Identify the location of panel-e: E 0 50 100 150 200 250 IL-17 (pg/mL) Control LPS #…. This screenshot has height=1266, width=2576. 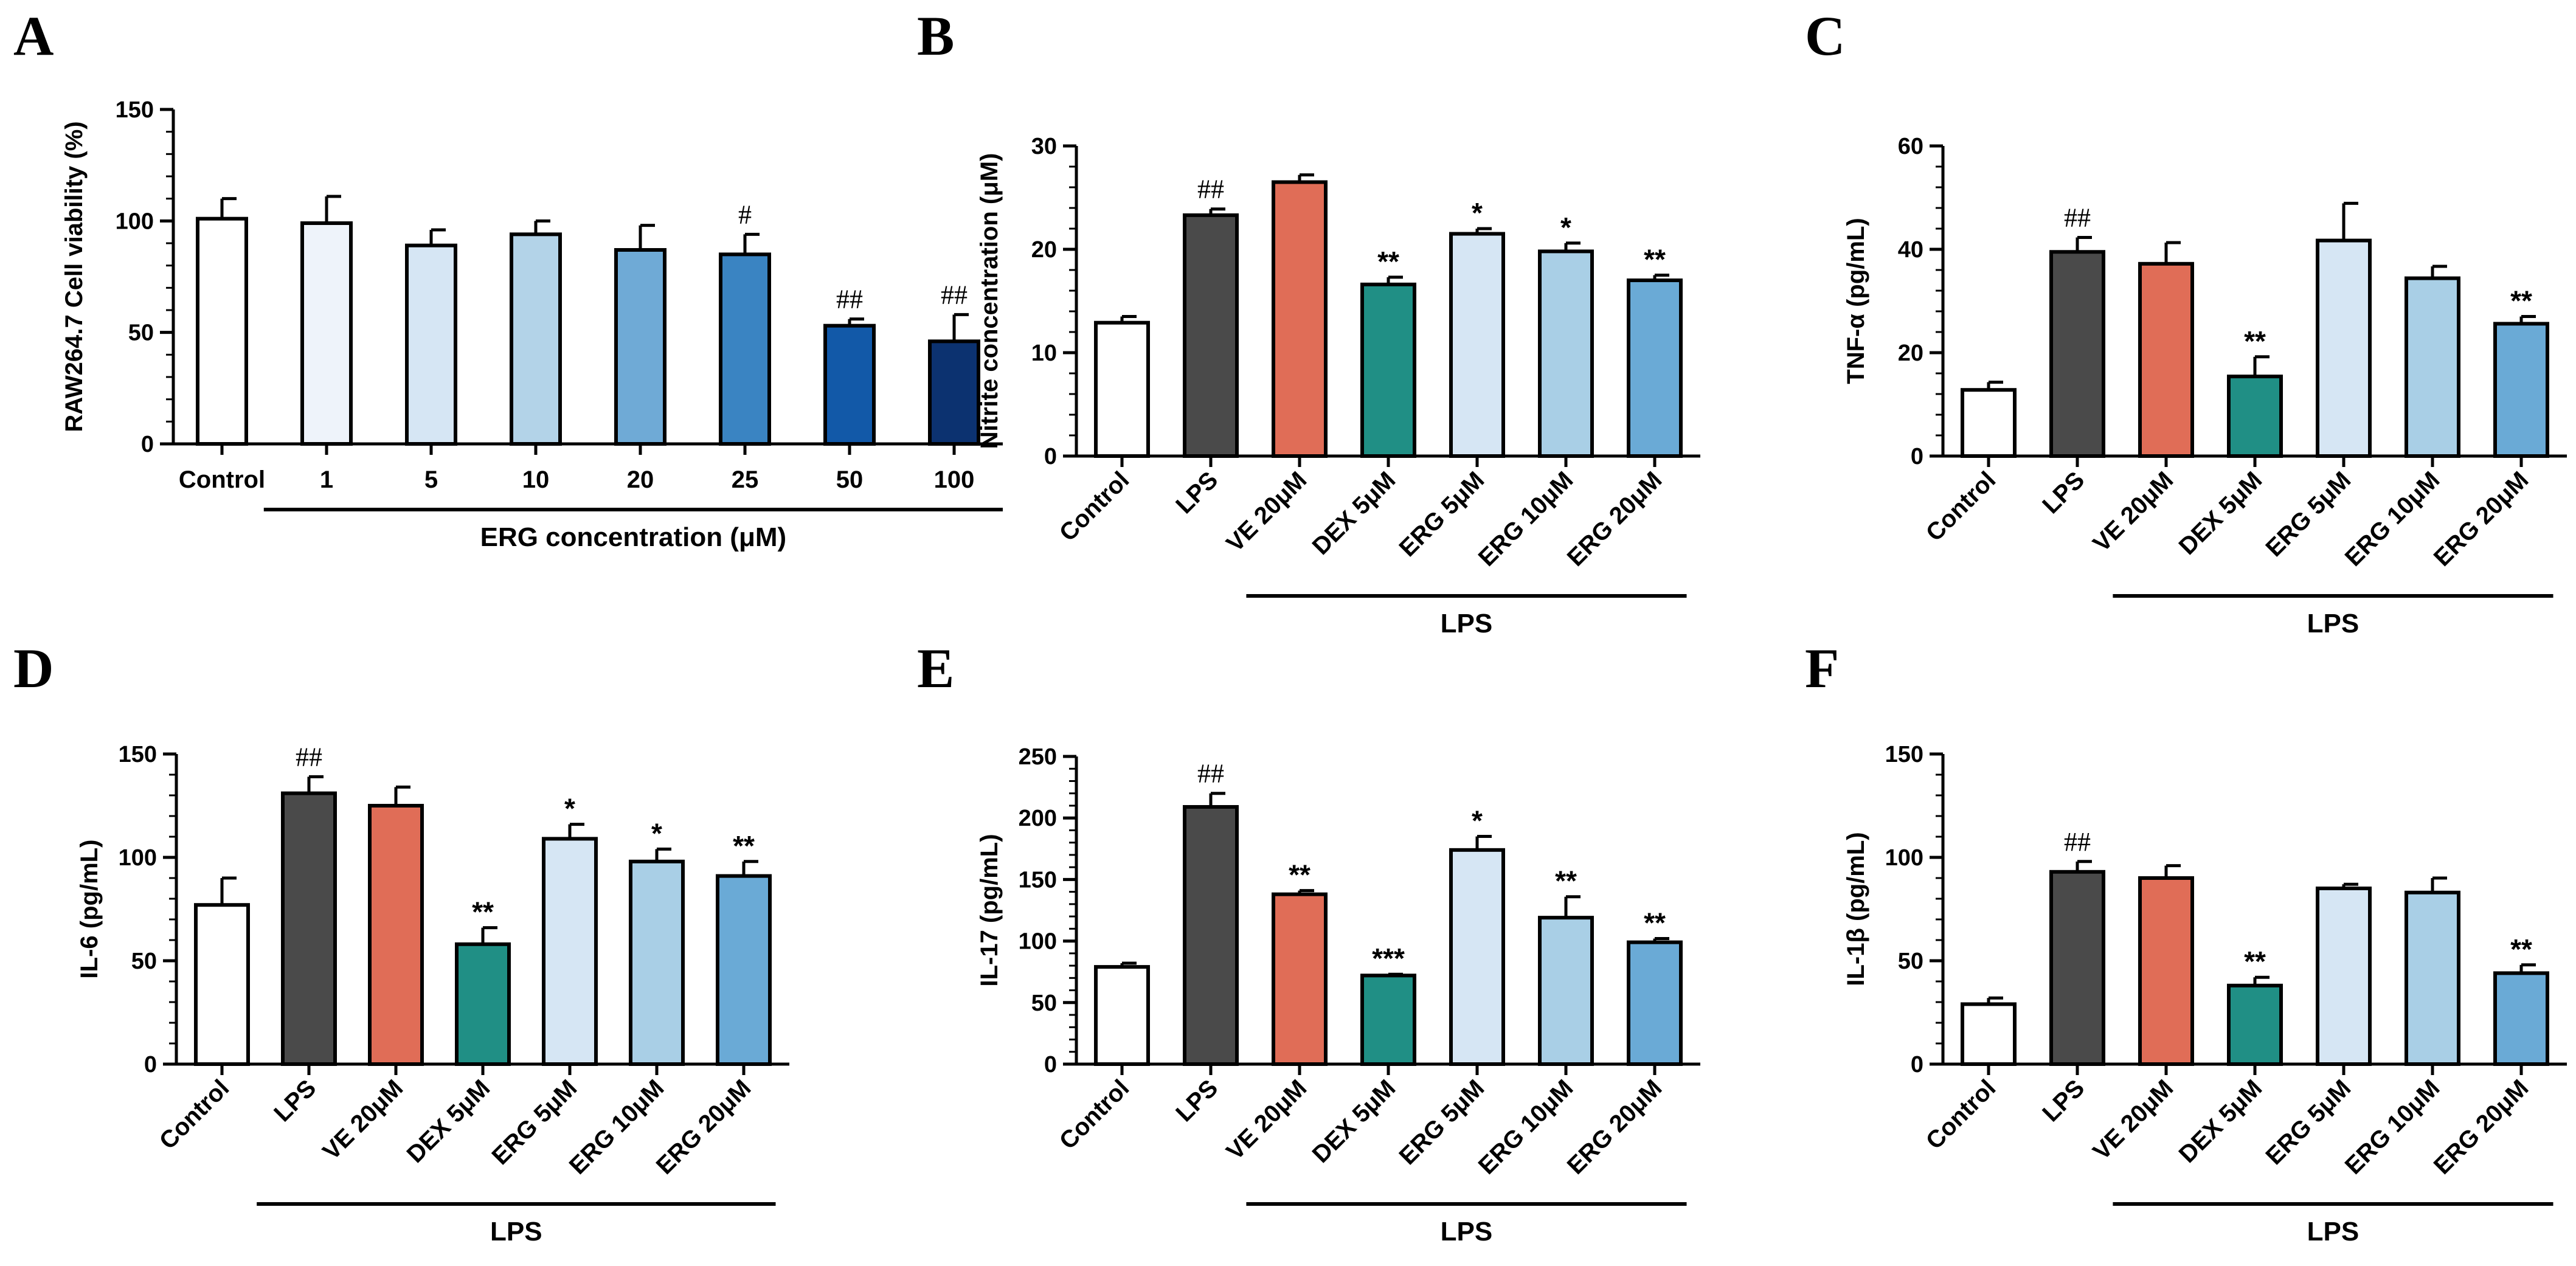
(1308, 942).